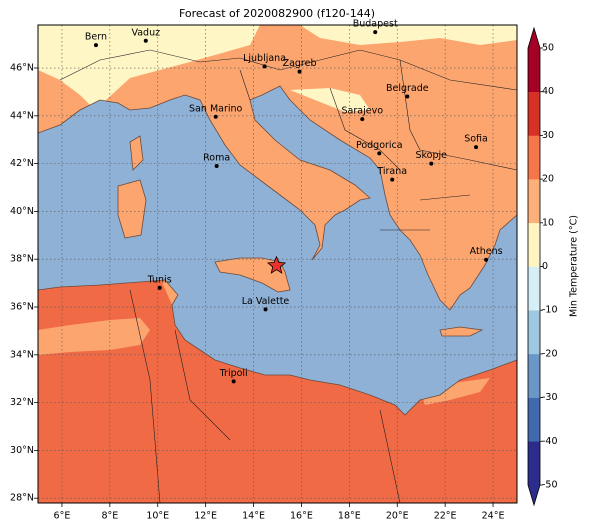 The width and height of the screenshot is (592, 529). I want to click on x-tick-label: 20°E, so click(397, 516).